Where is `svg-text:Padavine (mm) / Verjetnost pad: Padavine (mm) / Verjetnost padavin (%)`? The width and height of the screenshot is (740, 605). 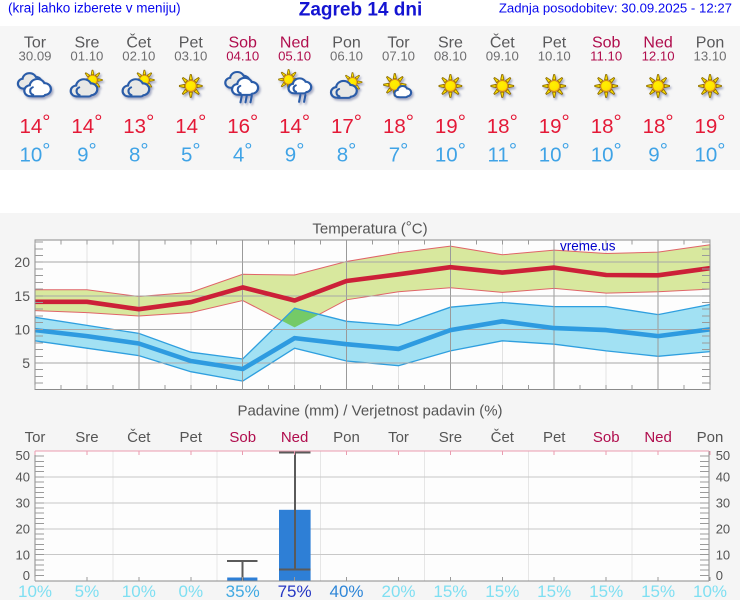 svg-text:Padavine (mm) / Verjetnost pad: Padavine (mm) / Verjetnost padavin (%) is located at coordinates (369, 411).